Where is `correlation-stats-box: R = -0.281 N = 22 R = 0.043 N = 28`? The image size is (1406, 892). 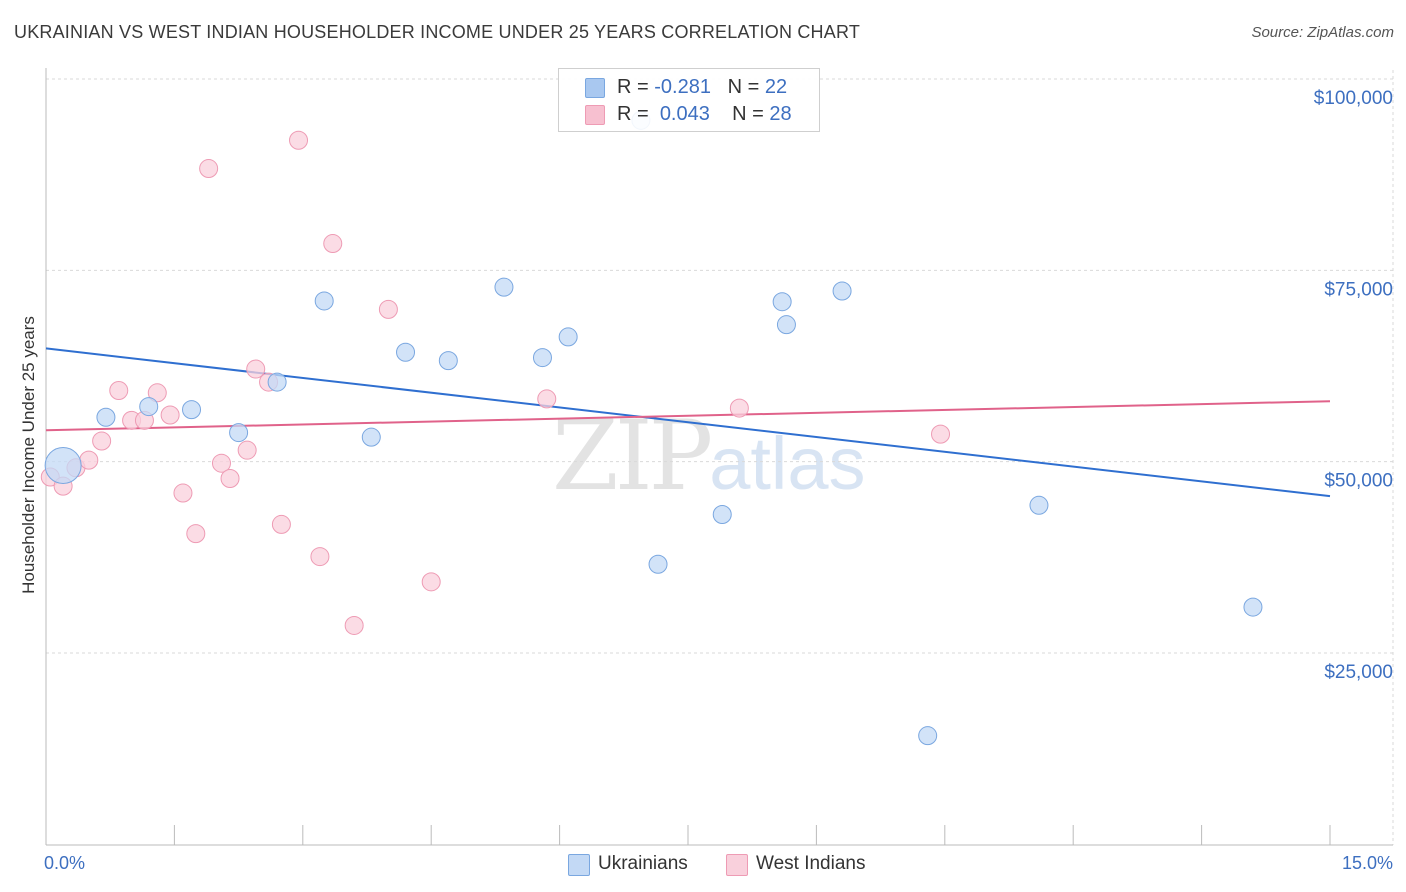
correlation-stats-box: R = -0.281 N = 22 R = 0.043 N = 28 is located at coordinates (689, 100).